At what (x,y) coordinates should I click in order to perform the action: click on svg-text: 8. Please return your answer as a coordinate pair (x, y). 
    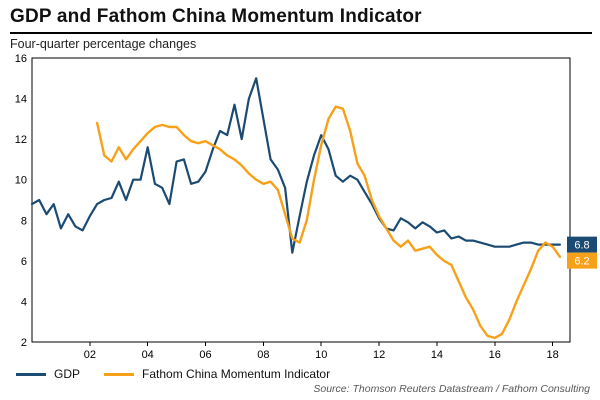
    Looking at the image, I should click on (24, 221).